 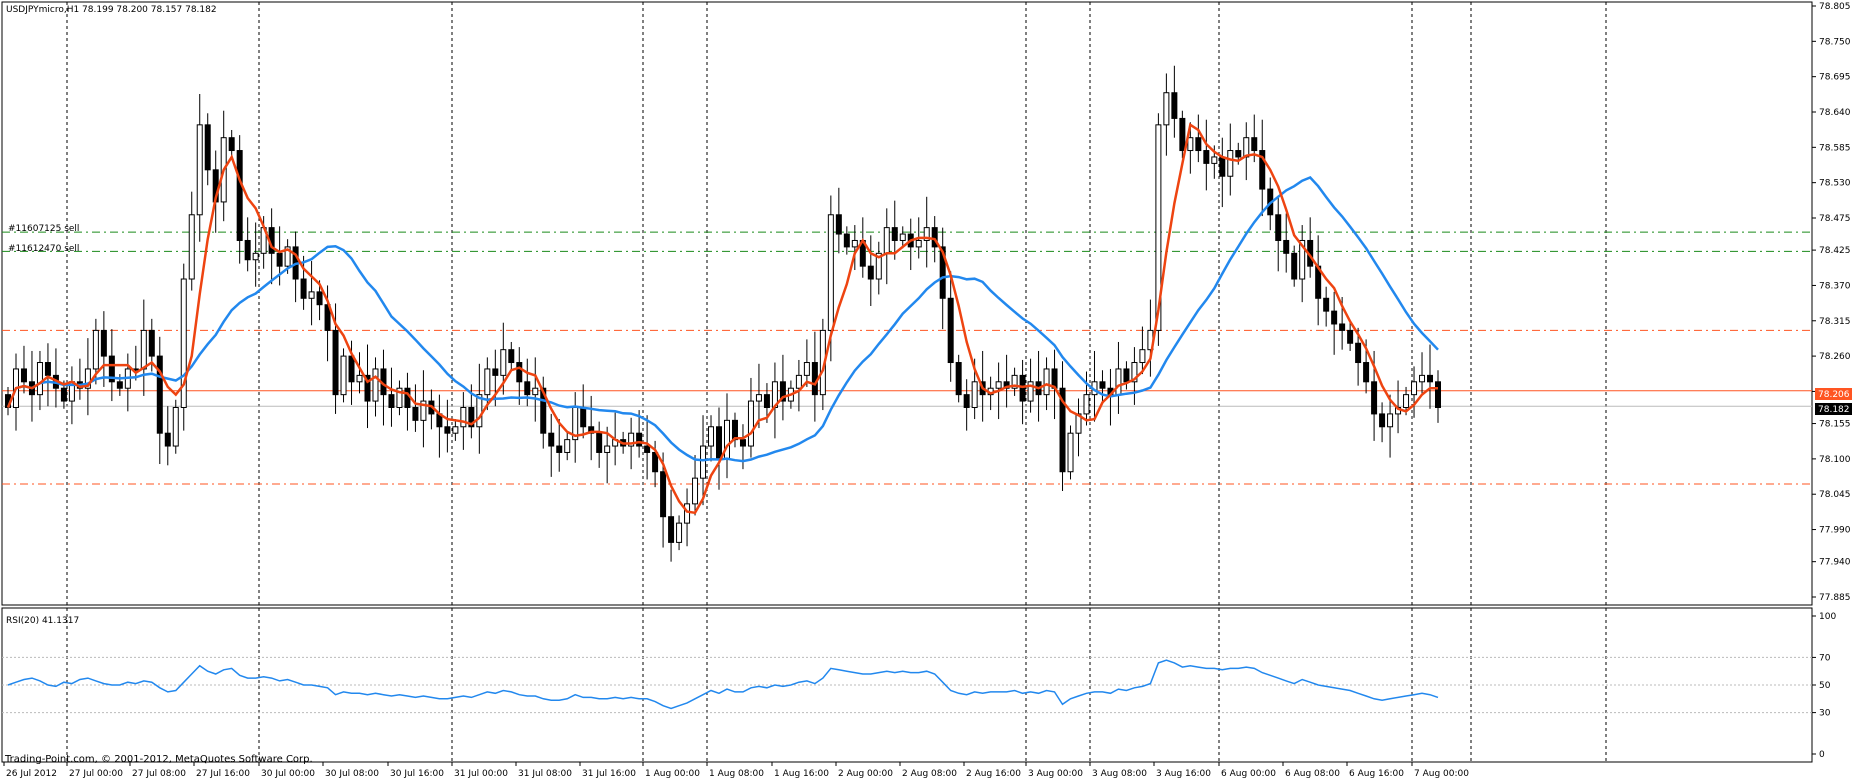 What do you see at coordinates (1835, 357) in the screenshot?
I see `y-tick-label: 78.260` at bounding box center [1835, 357].